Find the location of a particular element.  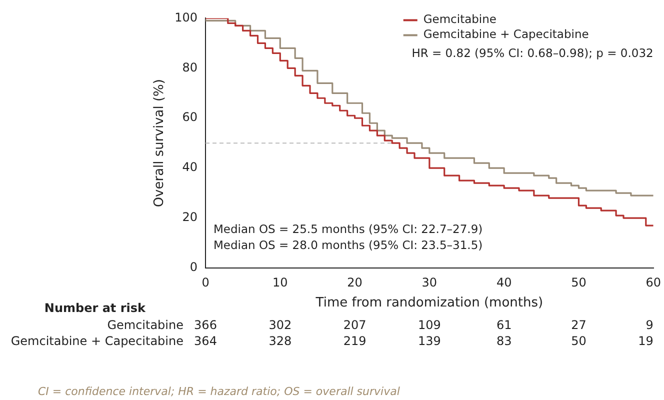

text: 19 is located at coordinates (646, 341).